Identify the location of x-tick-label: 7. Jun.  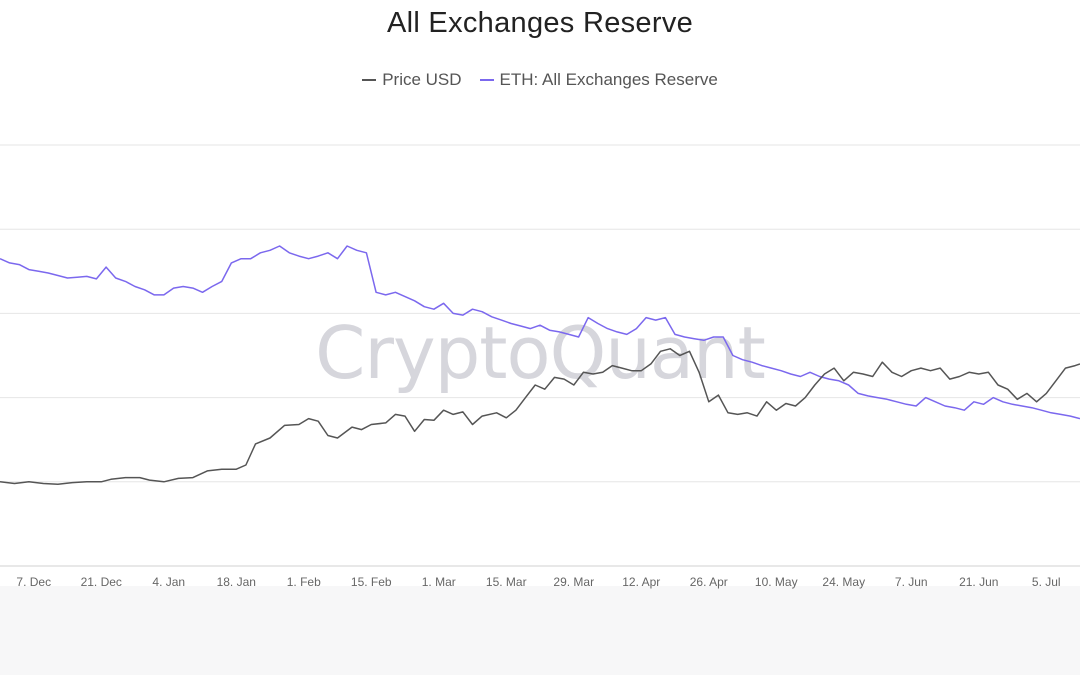
(911, 582).